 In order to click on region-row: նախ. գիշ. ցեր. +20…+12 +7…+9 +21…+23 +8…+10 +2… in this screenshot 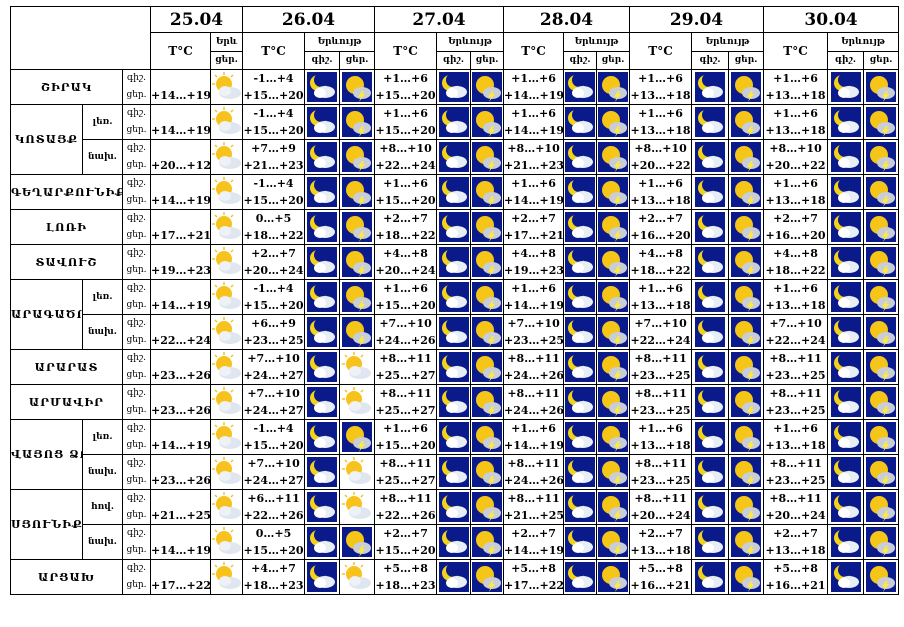, I will do `click(455, 157)`.